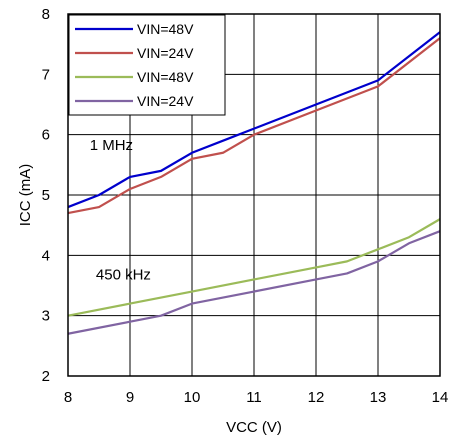 Image resolution: width=456 pixels, height=441 pixels. I want to click on x-tick-label: 9, so click(130, 397).